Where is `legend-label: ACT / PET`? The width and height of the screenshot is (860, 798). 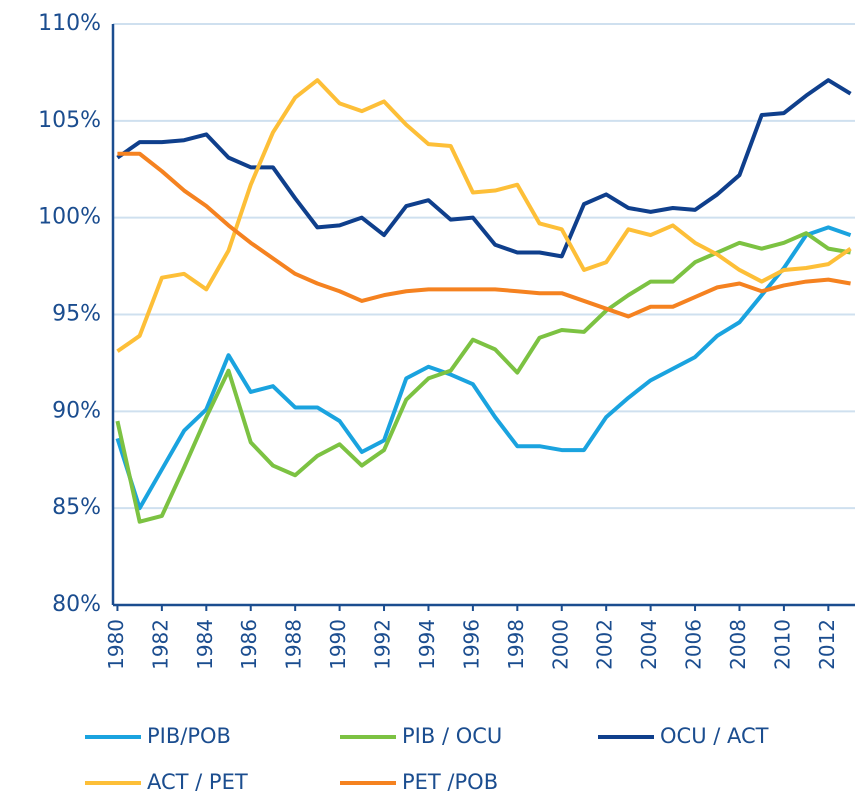
legend-label: ACT / PET is located at coordinates (197, 782).